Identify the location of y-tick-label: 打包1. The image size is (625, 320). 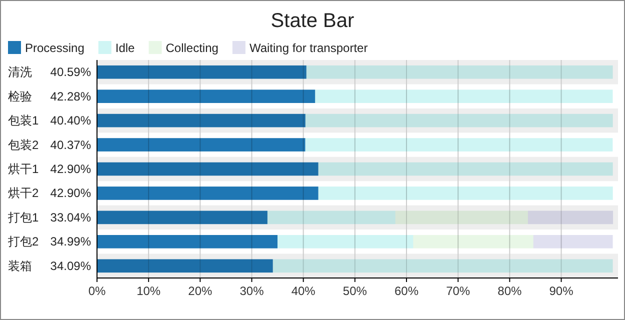
(23, 217).